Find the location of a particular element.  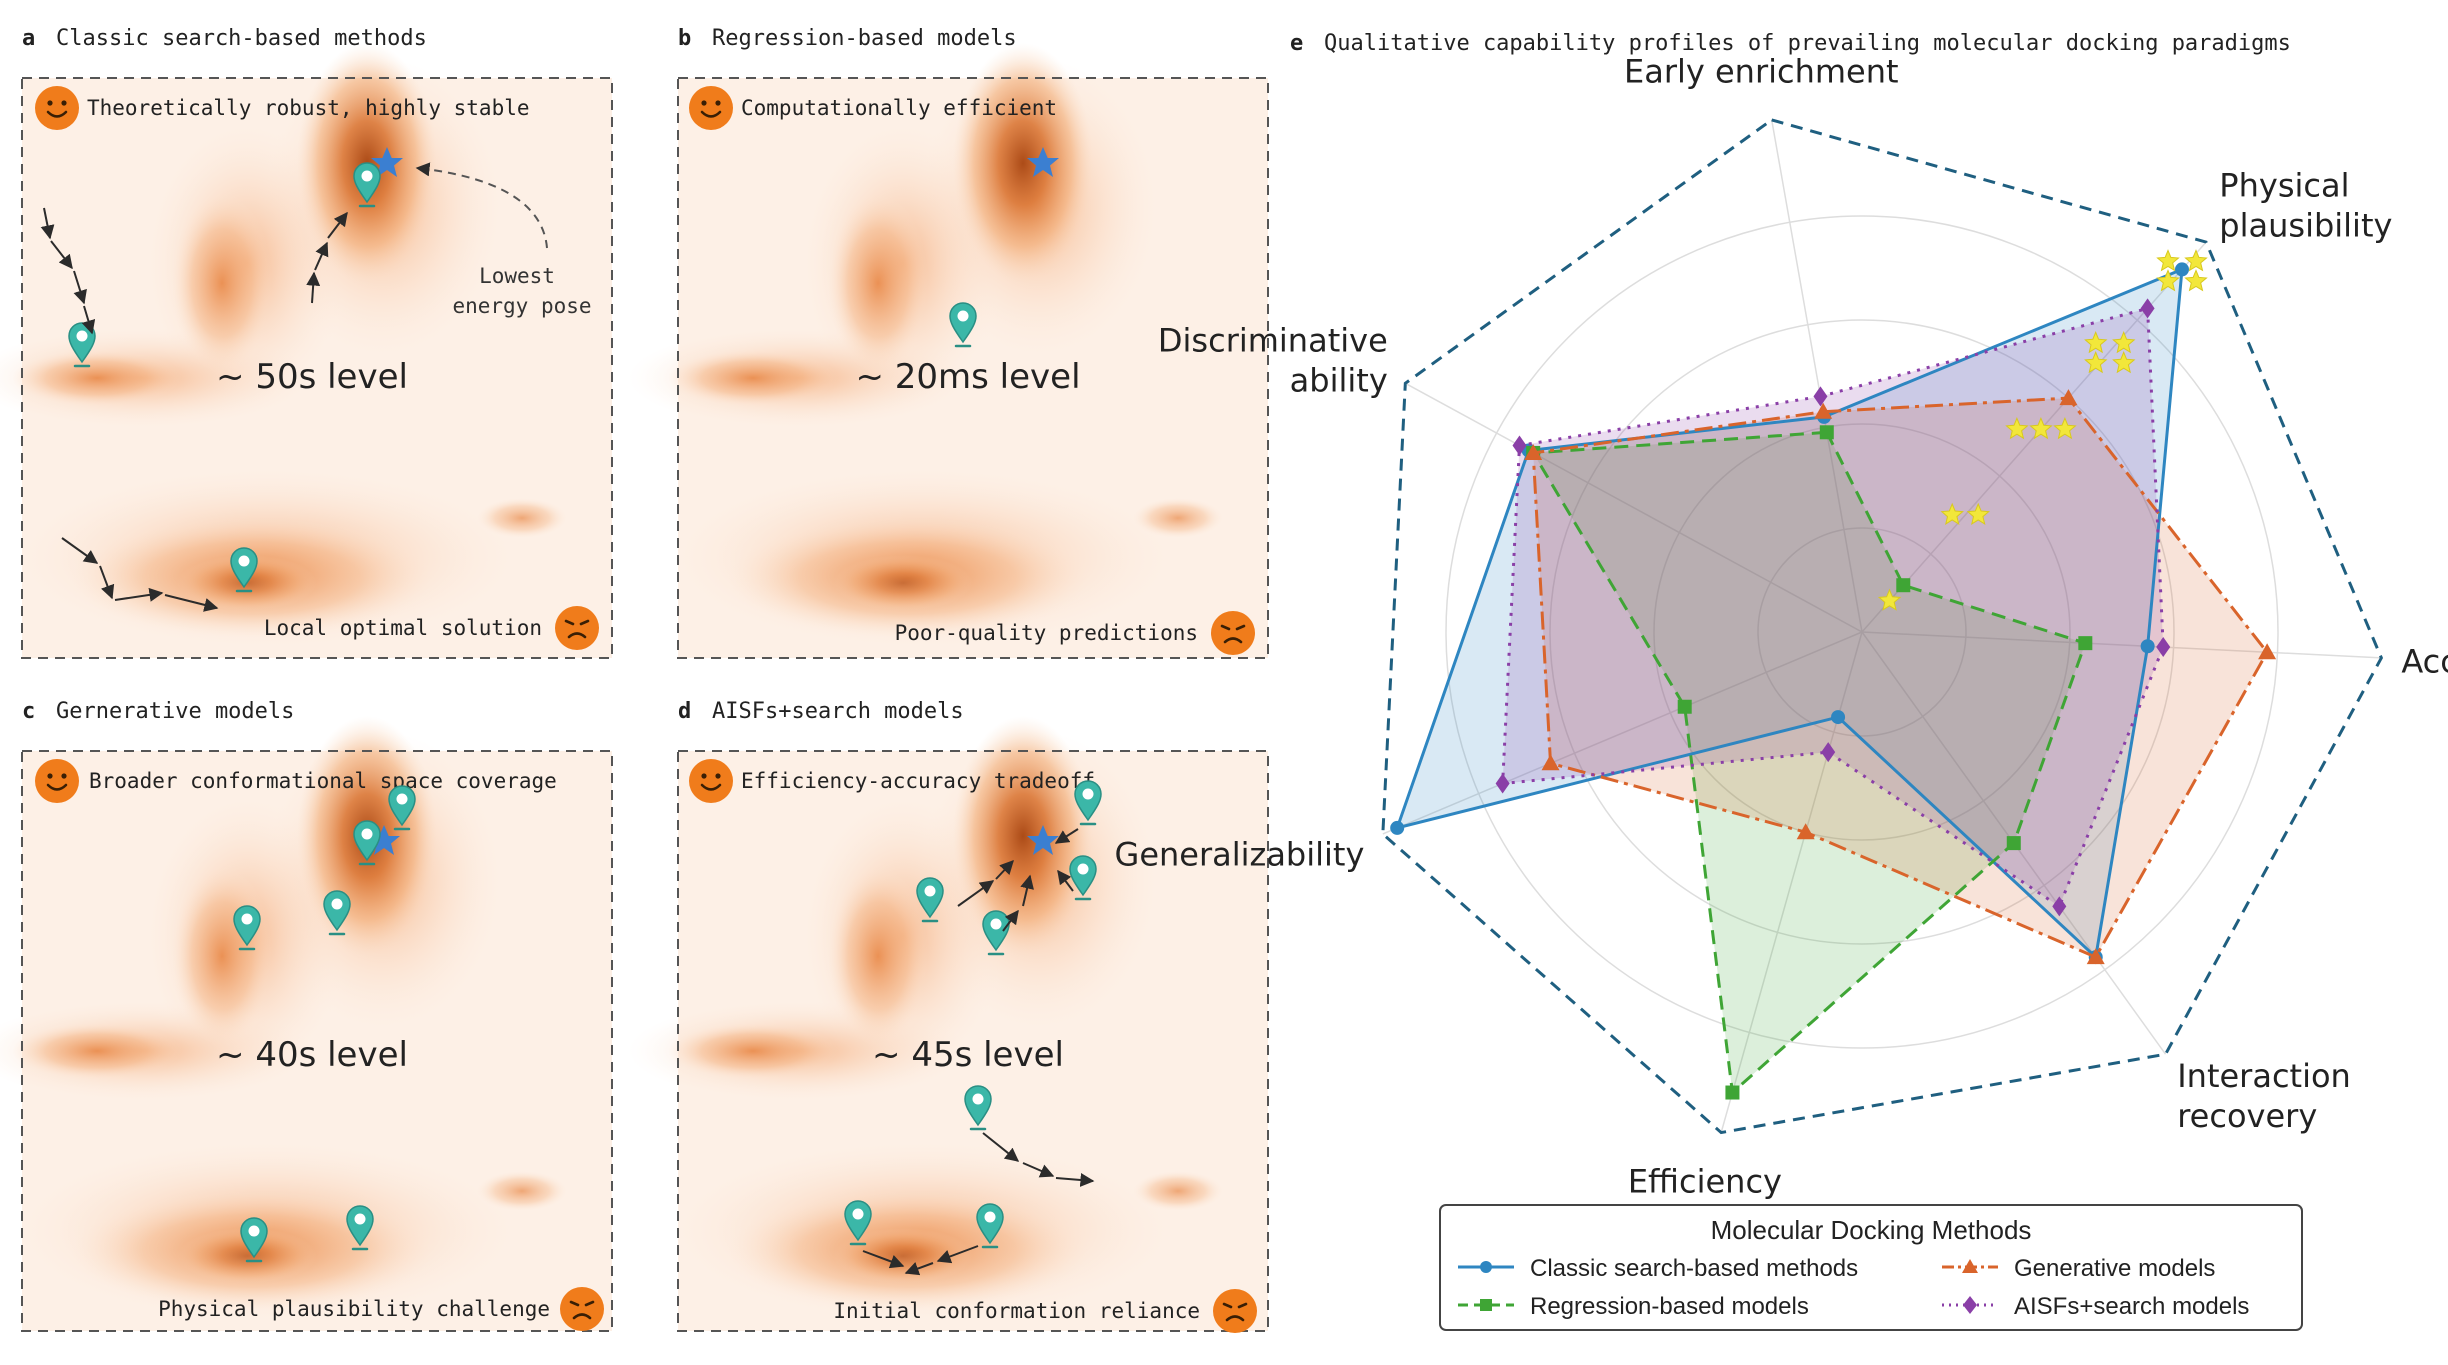

panel-d-frame is located at coordinates (973, 1041).